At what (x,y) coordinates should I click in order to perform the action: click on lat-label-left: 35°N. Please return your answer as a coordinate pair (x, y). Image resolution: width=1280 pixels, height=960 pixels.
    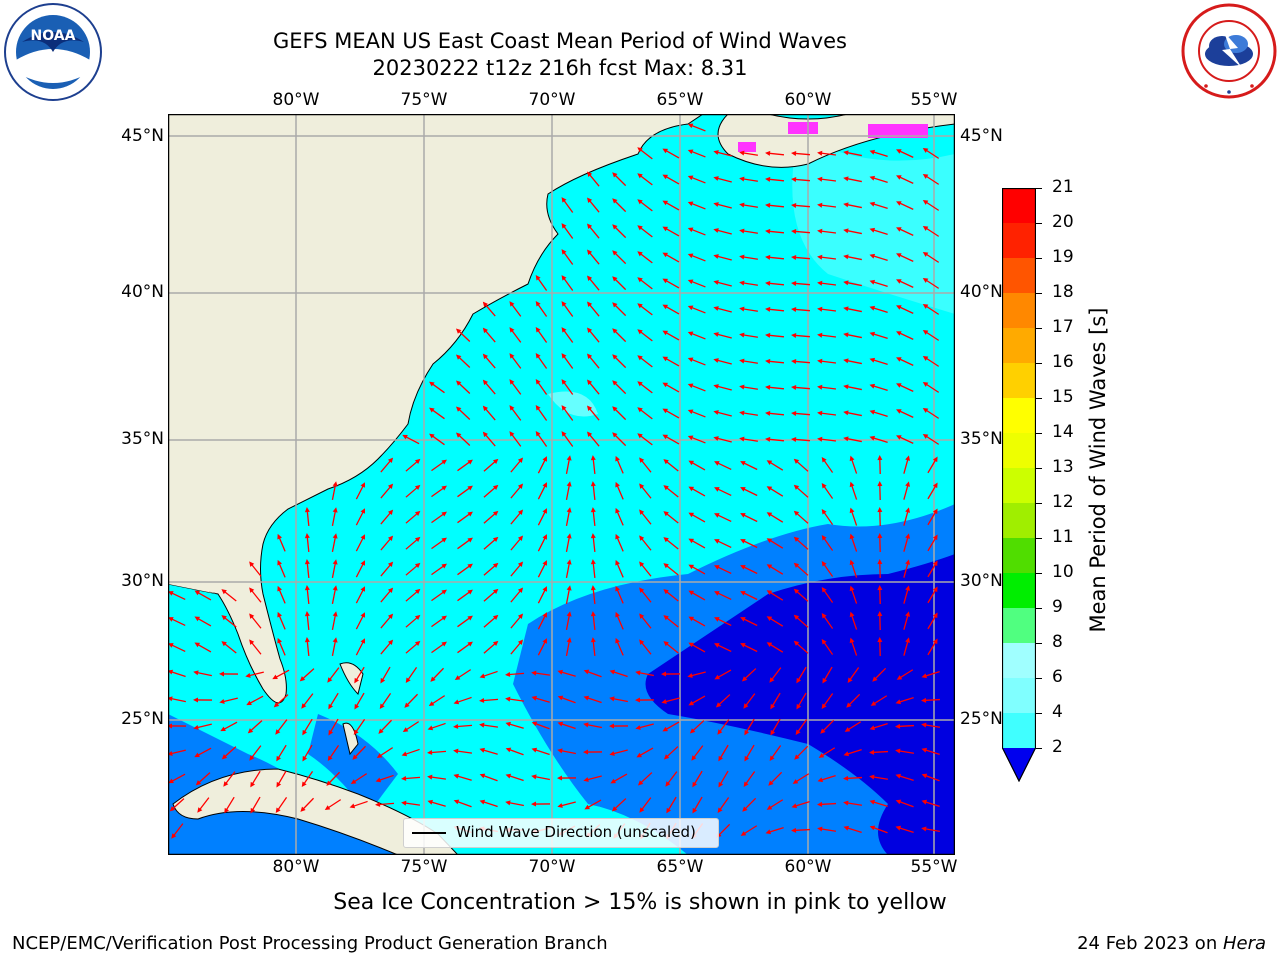
    Looking at the image, I should click on (142, 439).